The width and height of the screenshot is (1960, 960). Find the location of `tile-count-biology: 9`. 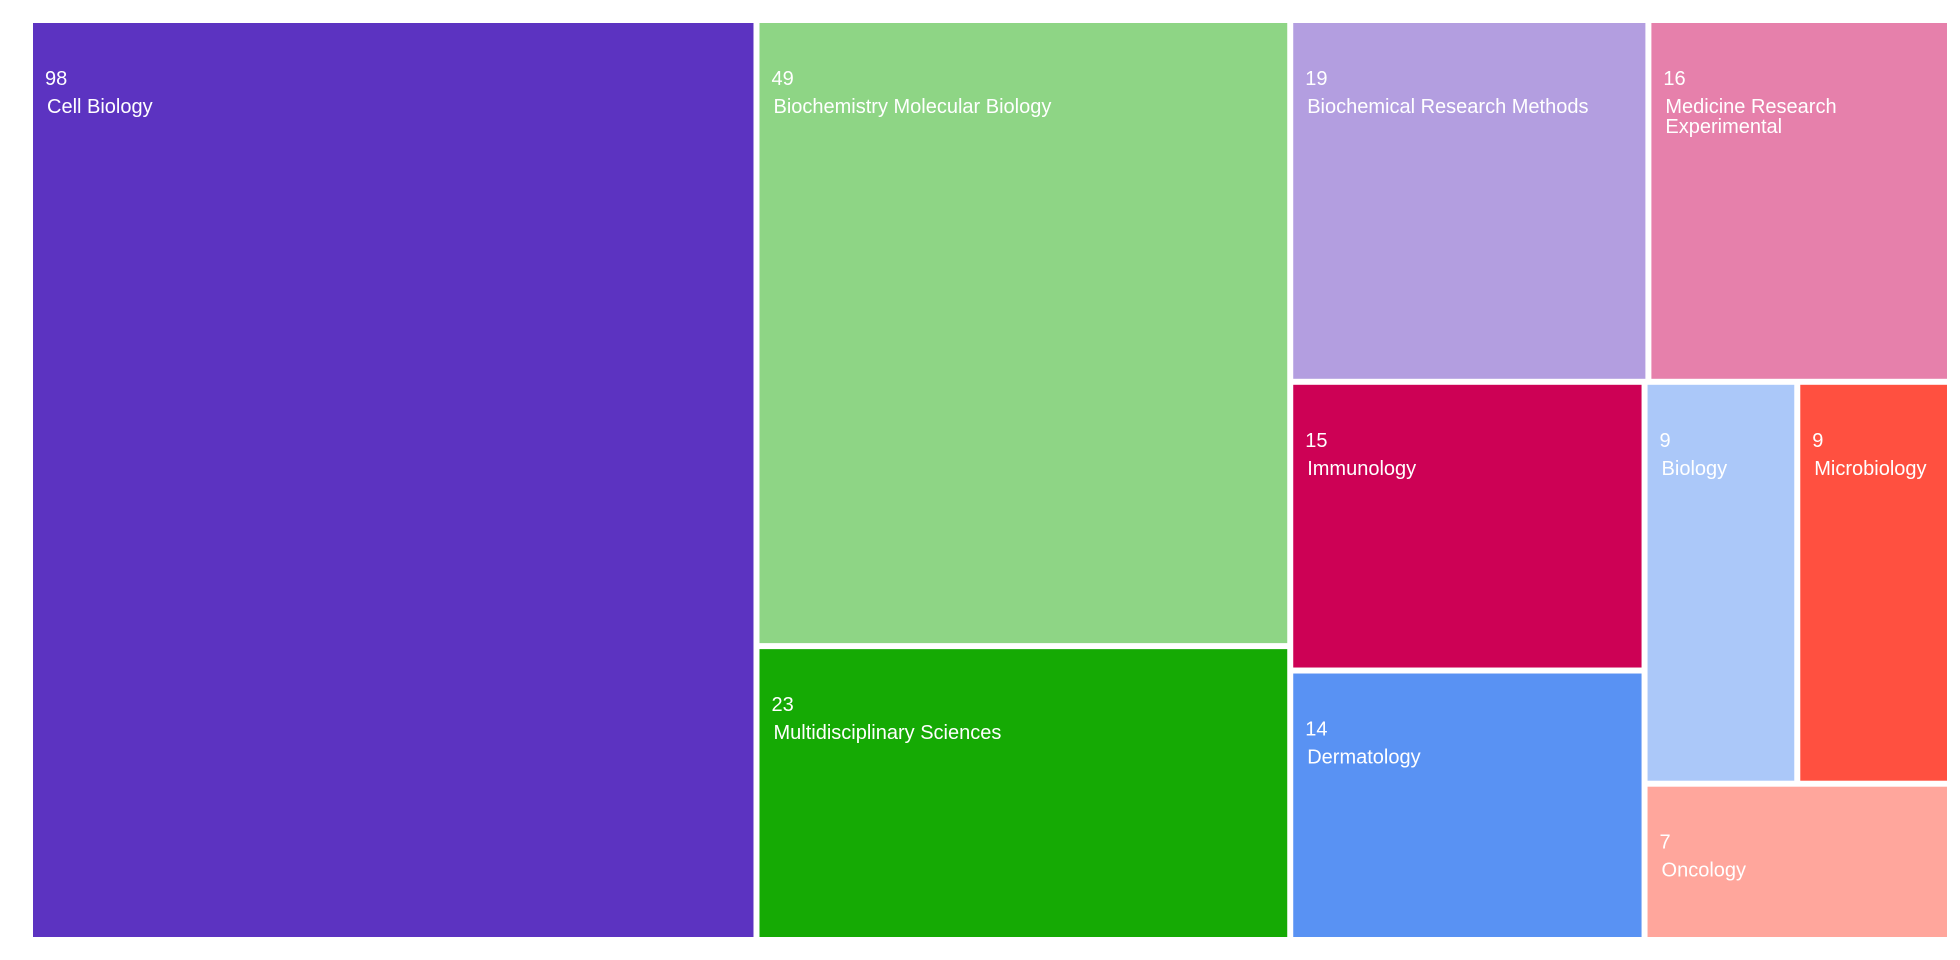

tile-count-biology: 9 is located at coordinates (1665, 441).